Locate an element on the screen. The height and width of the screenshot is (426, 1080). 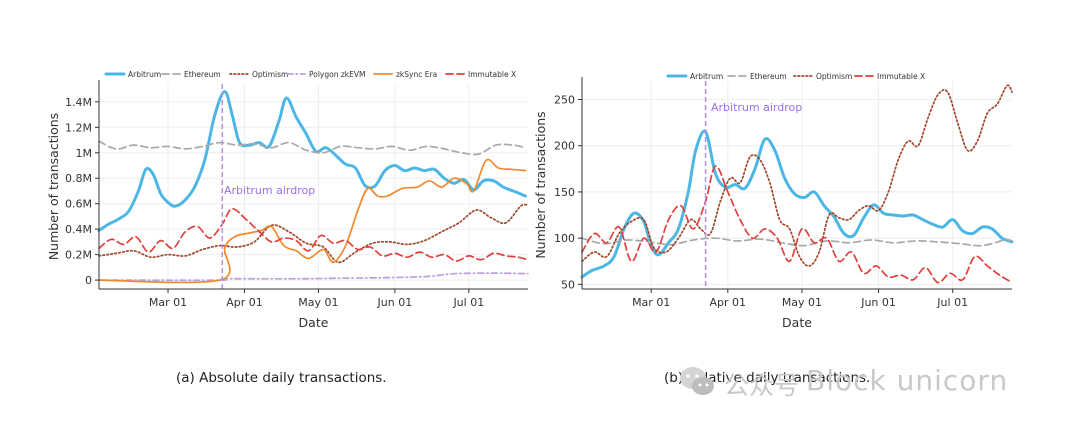
watermark: 公众号 Block unicorn is located at coordinates (866, 382).